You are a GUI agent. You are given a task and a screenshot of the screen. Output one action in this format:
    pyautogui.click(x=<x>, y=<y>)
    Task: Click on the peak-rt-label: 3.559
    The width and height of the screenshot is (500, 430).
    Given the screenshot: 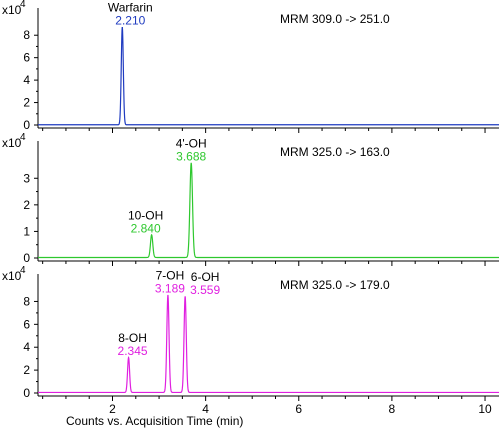 What is the action you would take?
    pyautogui.click(x=205, y=290)
    